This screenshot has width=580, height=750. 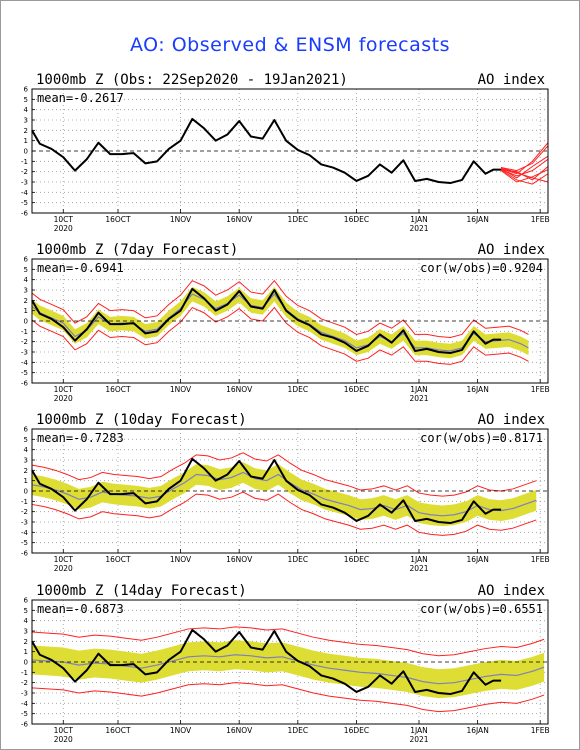 I want to click on main-title: AO: Observed & ENSM forecasts, so click(x=290, y=45).